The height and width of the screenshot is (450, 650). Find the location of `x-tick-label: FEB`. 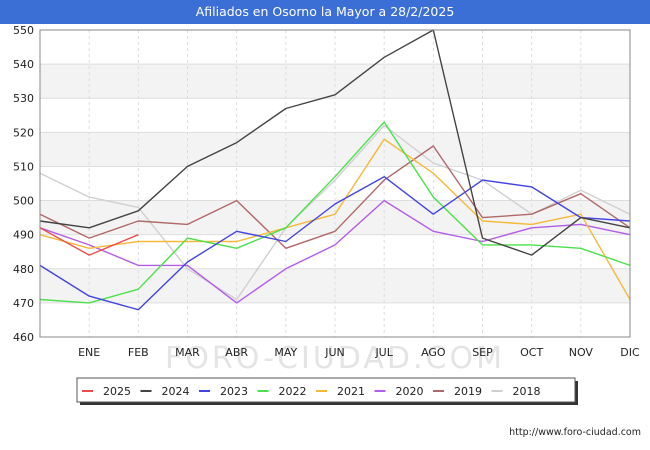

x-tick-label: FEB is located at coordinates (138, 352).